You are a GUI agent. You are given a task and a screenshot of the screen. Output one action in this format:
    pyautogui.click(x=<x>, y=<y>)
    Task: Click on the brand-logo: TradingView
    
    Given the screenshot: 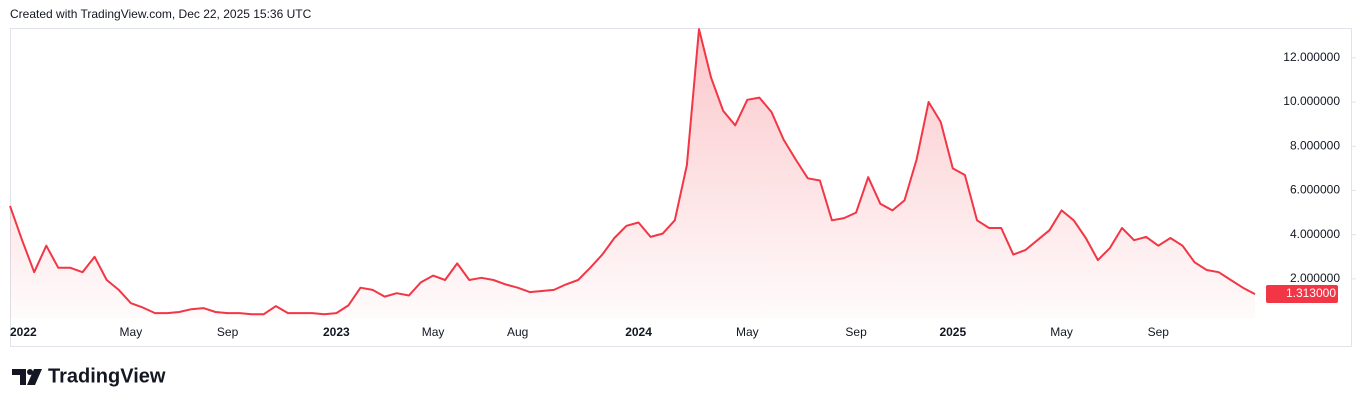 What is the action you would take?
    pyautogui.click(x=89, y=376)
    